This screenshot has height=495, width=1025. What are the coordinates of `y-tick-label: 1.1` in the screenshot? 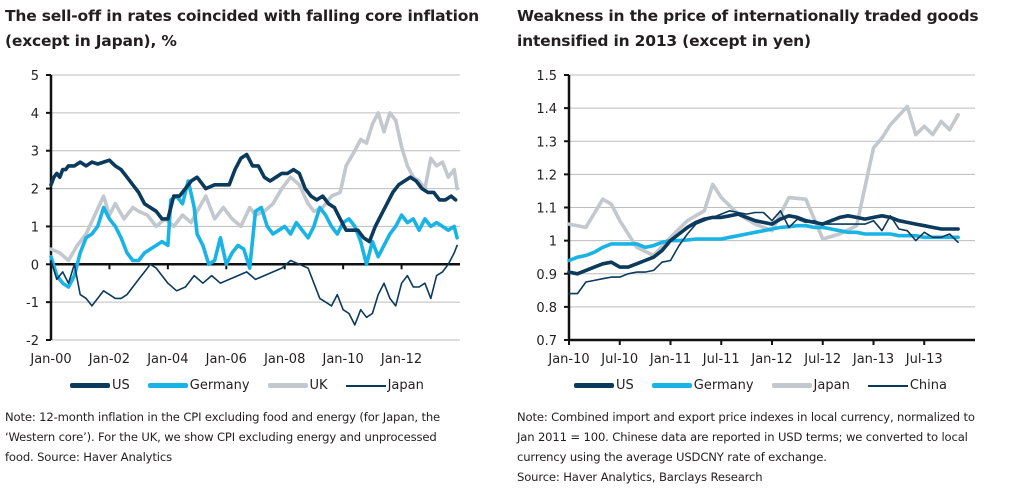 It's located at (546, 209).